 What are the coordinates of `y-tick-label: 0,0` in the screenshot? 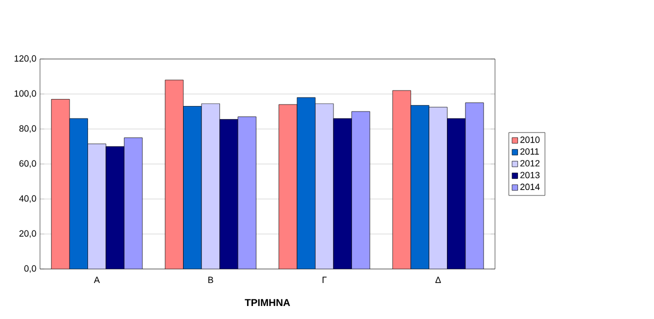 It's located at (30, 269).